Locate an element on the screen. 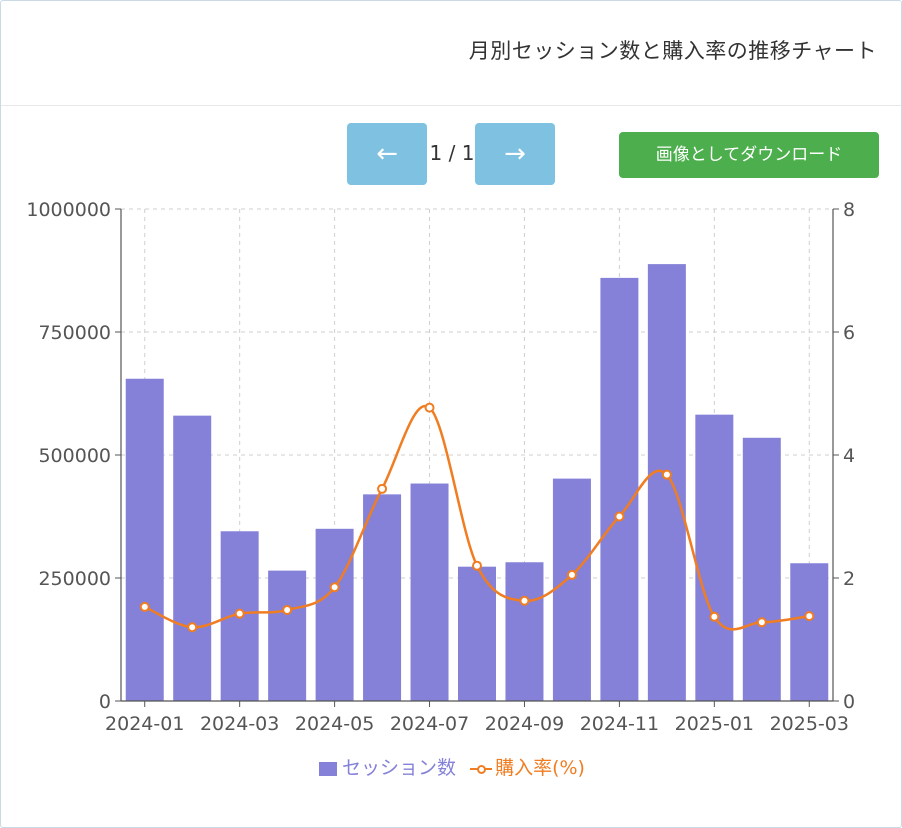 The height and width of the screenshot is (828, 902). y-left-tick-label: 0 is located at coordinates (105, 702).